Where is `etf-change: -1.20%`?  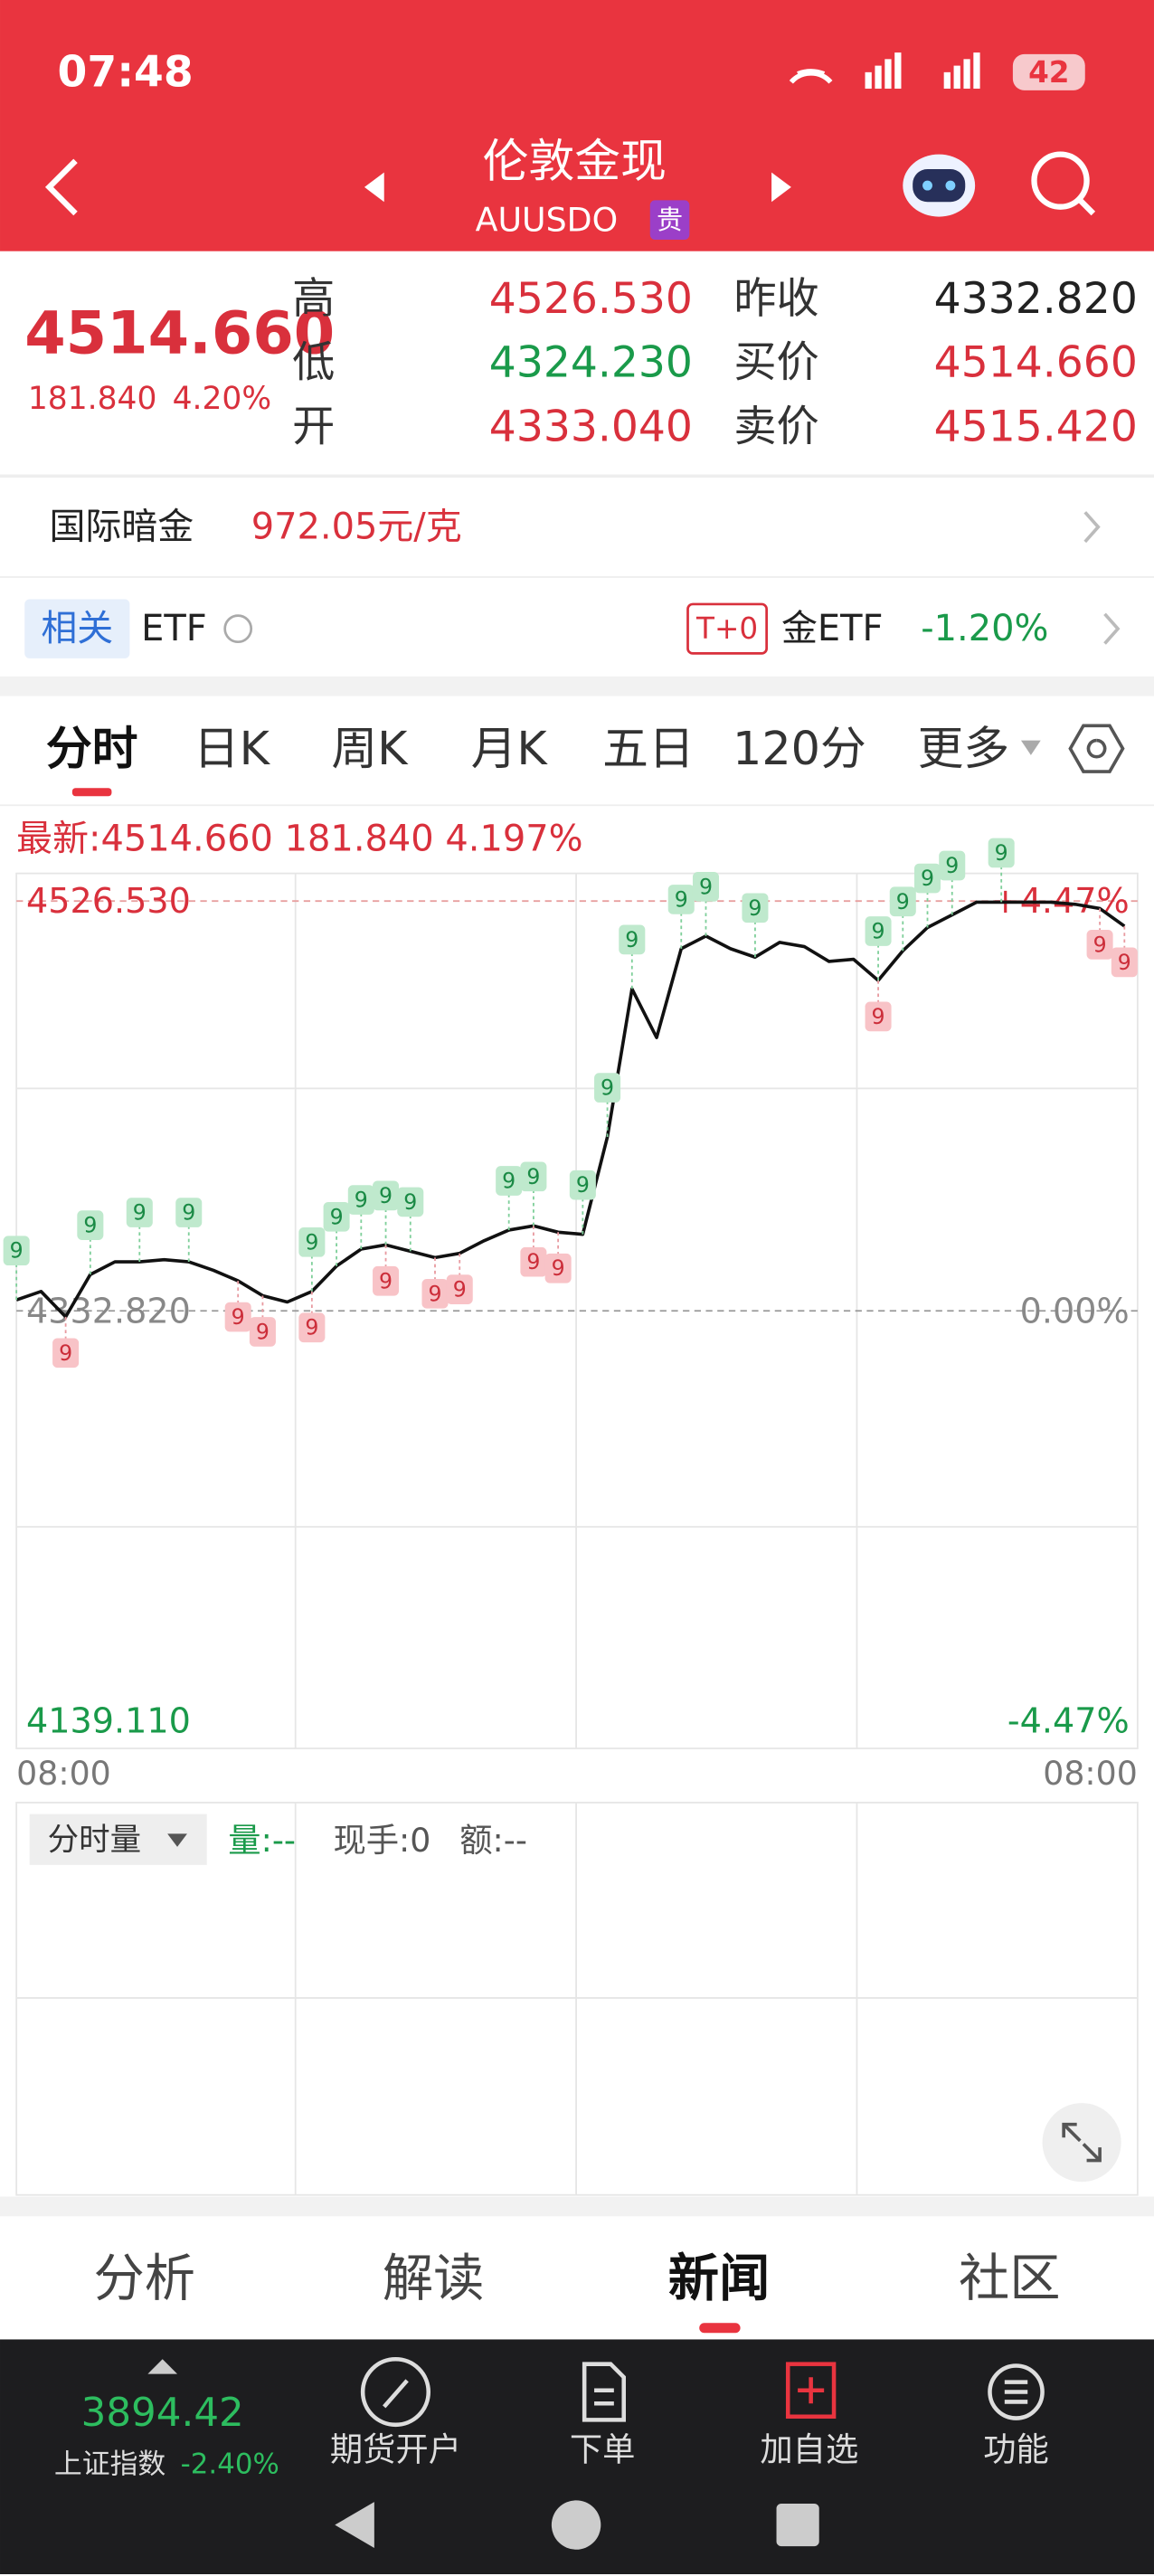
etf-change: -1.20% is located at coordinates (984, 629).